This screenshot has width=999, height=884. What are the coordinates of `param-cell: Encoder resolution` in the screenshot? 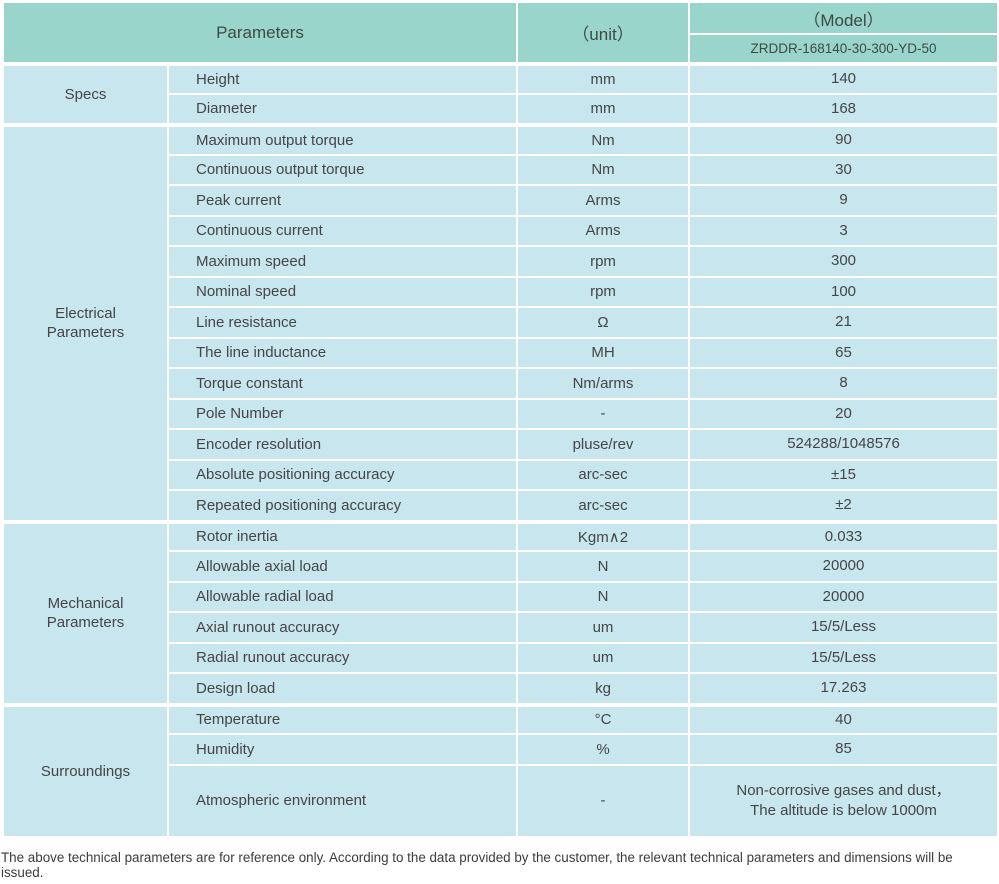 It's located at (342, 444).